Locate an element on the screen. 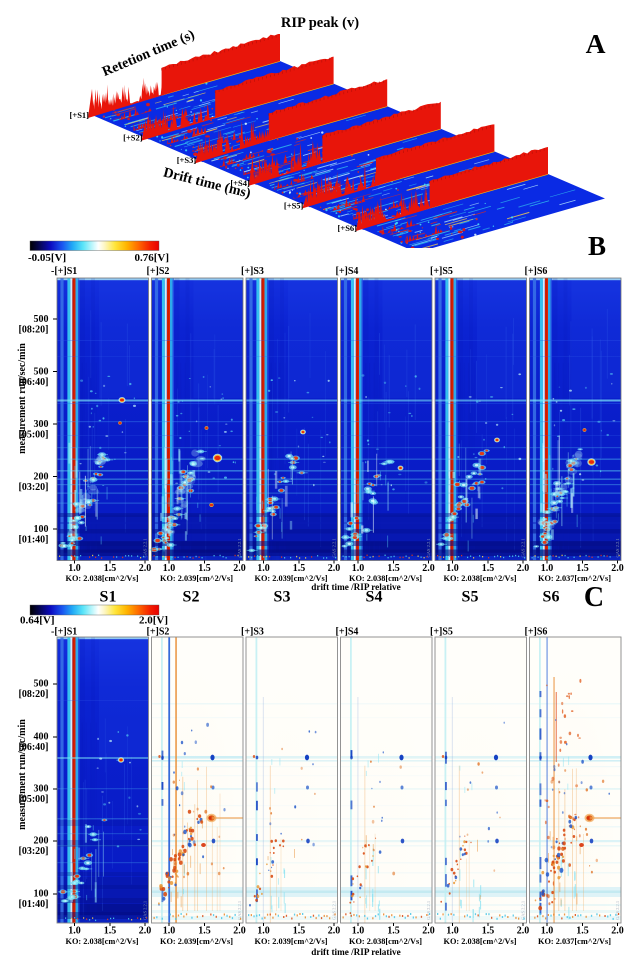 The image size is (630, 965). svg-text: [+S5] is located at coordinates (294, 205).